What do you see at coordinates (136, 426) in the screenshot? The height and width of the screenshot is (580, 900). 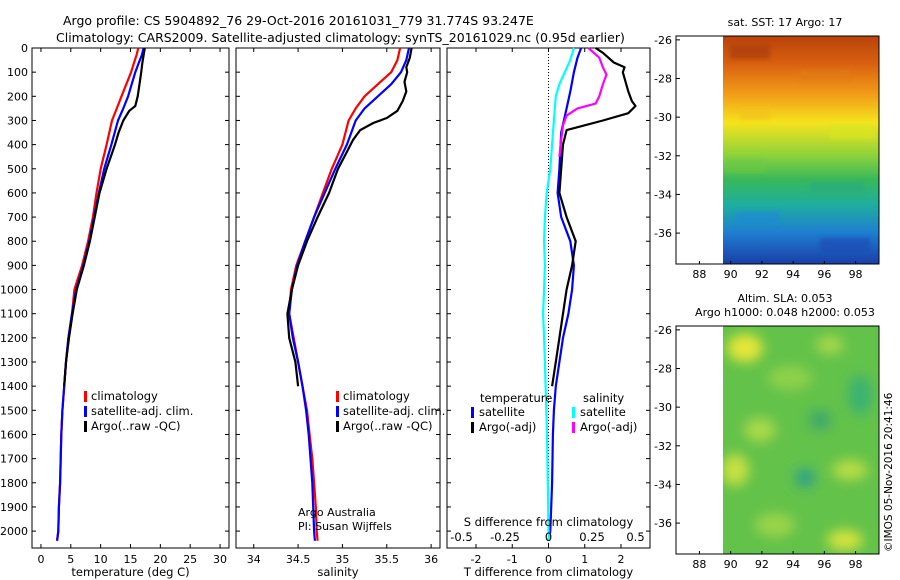 I see `legend-label: Argo(..raw -QC)` at bounding box center [136, 426].